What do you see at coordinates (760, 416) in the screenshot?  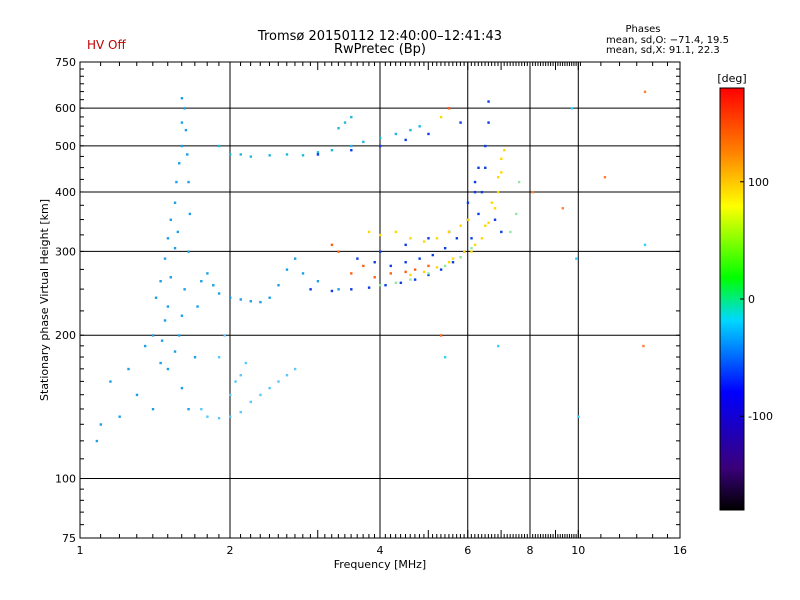 I see `colorbar-tick-label-0: -100` at bounding box center [760, 416].